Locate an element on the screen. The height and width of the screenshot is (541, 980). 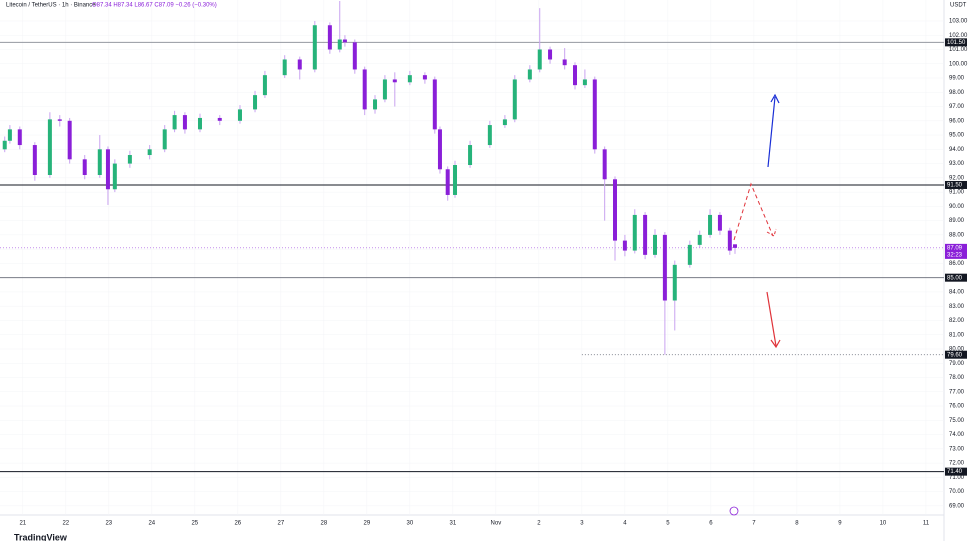
symbol-title: Litecoin / TetherUS · 1h · Binance is located at coordinates (51, 6).